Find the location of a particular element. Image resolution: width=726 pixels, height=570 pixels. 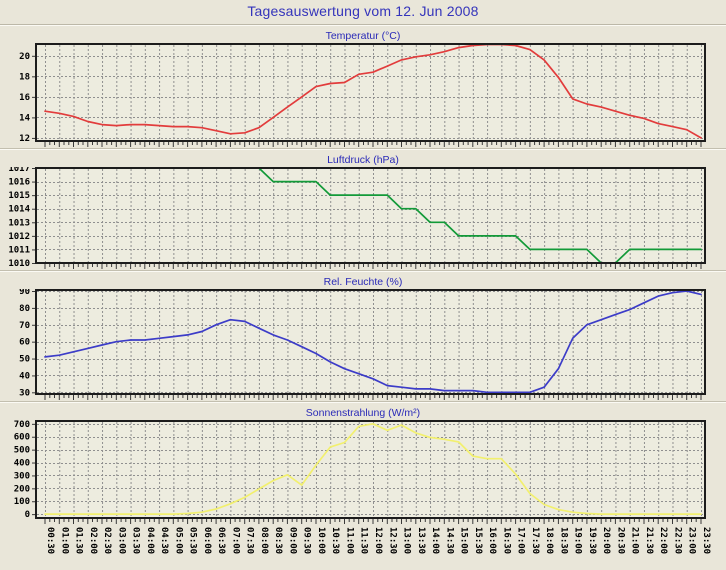

y-tick-label: 500 is located at coordinates (22, 451).